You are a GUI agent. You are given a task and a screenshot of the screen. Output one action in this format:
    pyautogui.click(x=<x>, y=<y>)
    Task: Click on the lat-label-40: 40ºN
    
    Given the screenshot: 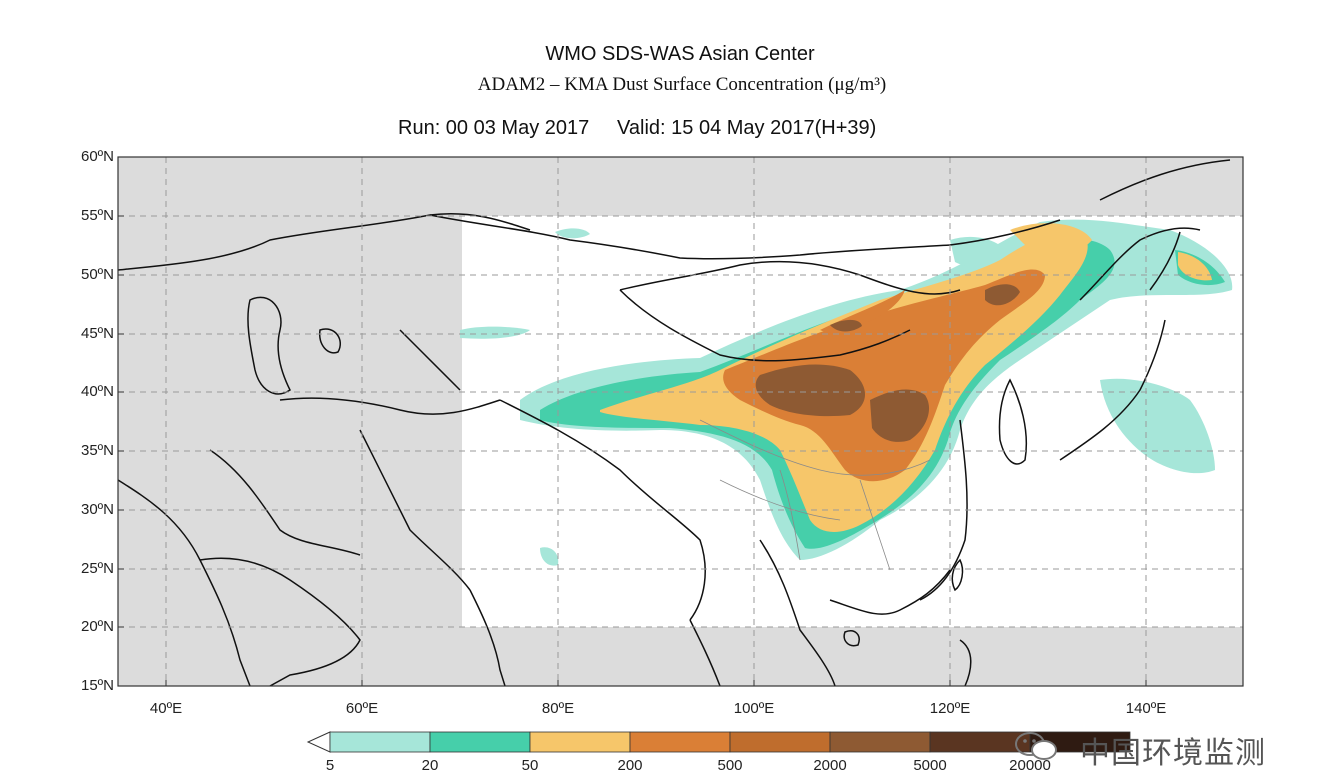 What is the action you would take?
    pyautogui.click(x=97, y=391)
    